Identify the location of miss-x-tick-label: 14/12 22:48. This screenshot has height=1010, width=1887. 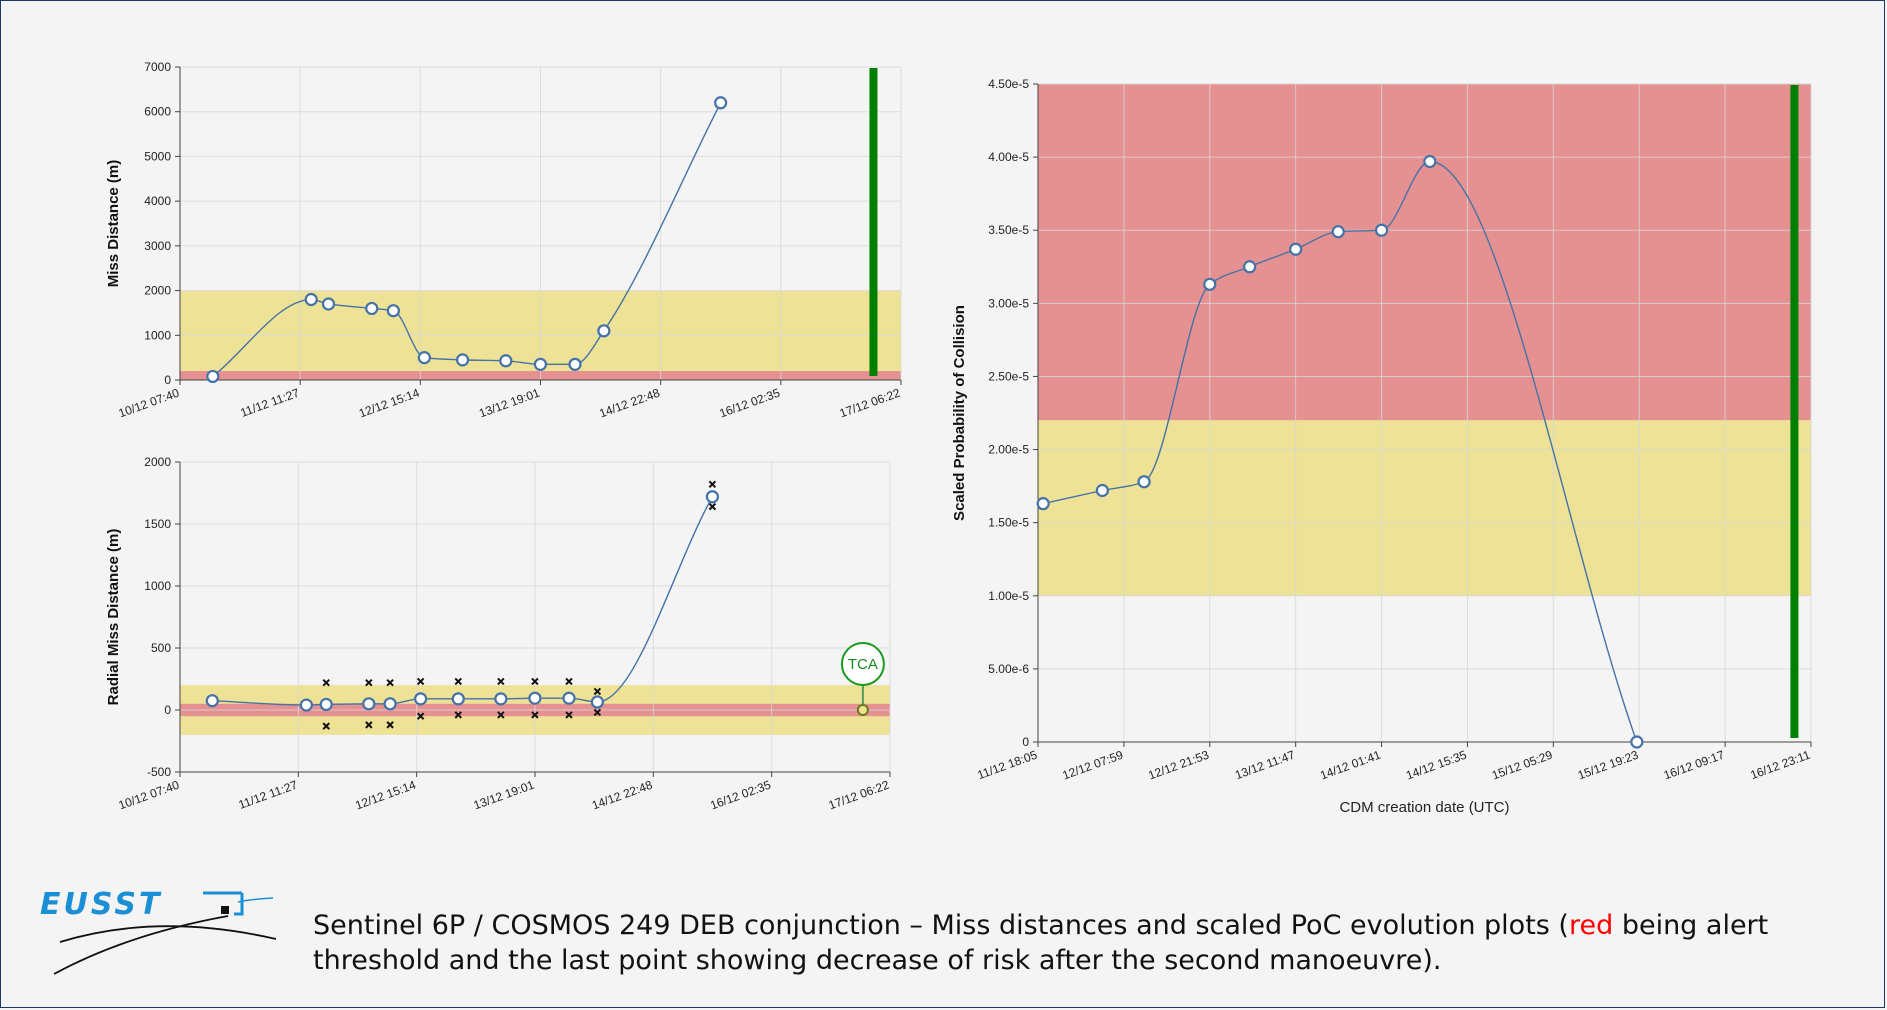
(629, 403).